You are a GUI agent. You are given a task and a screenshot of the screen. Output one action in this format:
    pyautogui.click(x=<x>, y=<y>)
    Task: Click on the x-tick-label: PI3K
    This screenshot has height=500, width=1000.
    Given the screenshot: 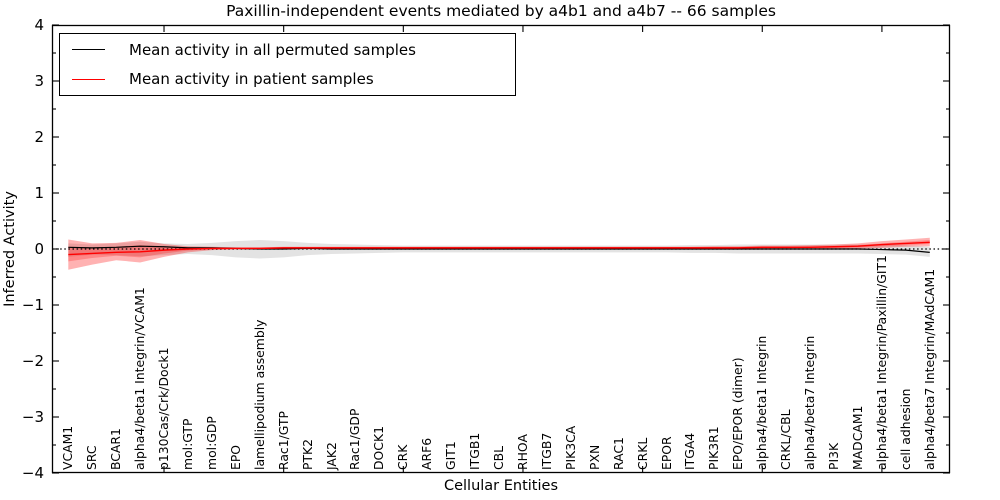 What is the action you would take?
    pyautogui.click(x=834, y=456)
    